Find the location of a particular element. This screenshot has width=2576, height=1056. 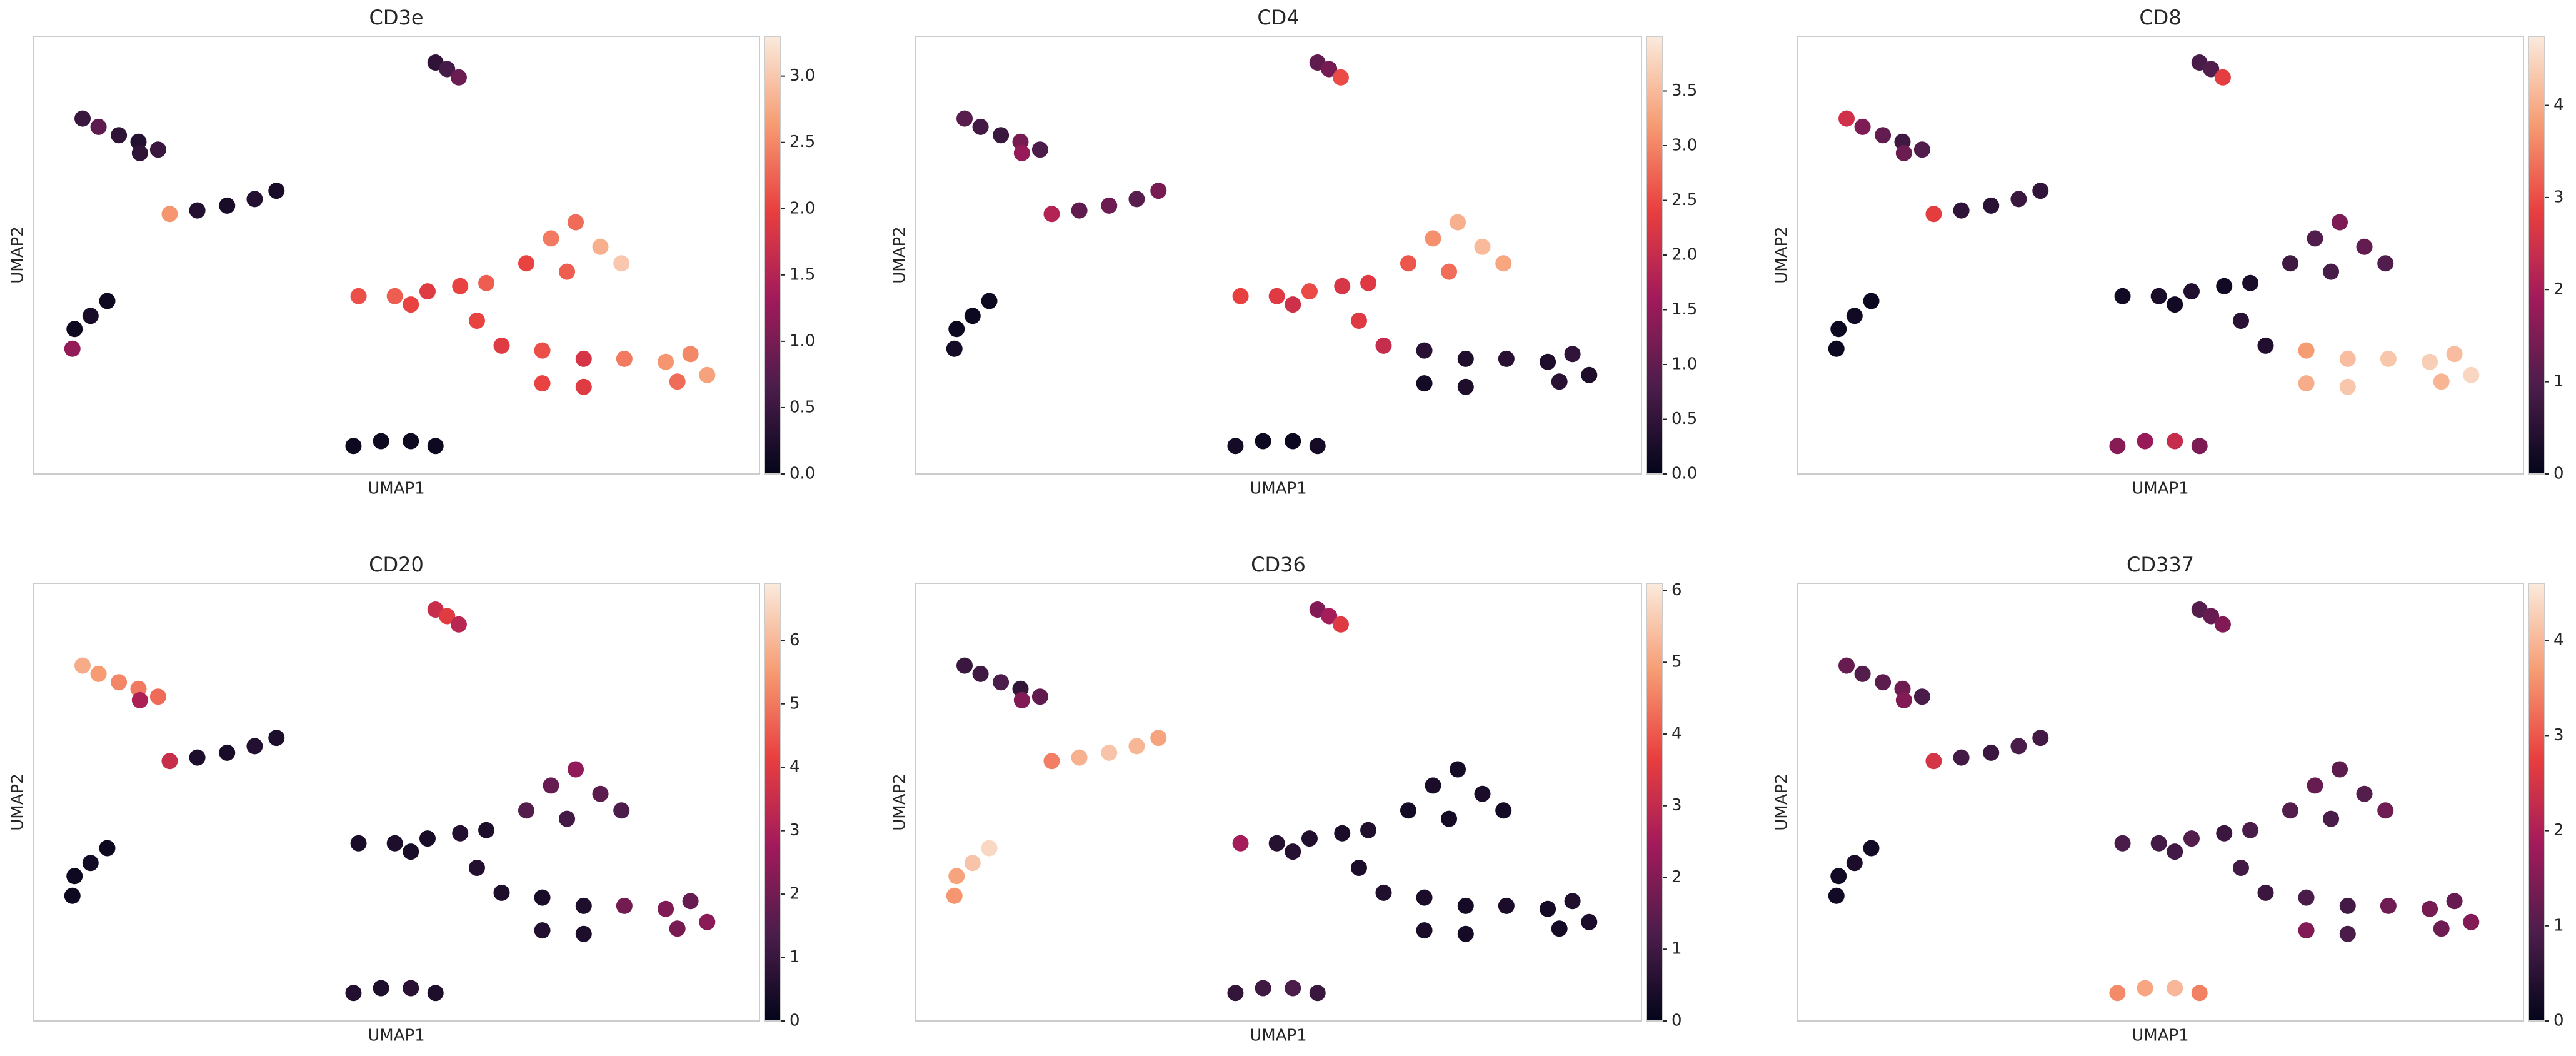

panel: CD8 UMAP1 UMAP2 0 1 2 3 4 is located at coordinates (2168, 252).